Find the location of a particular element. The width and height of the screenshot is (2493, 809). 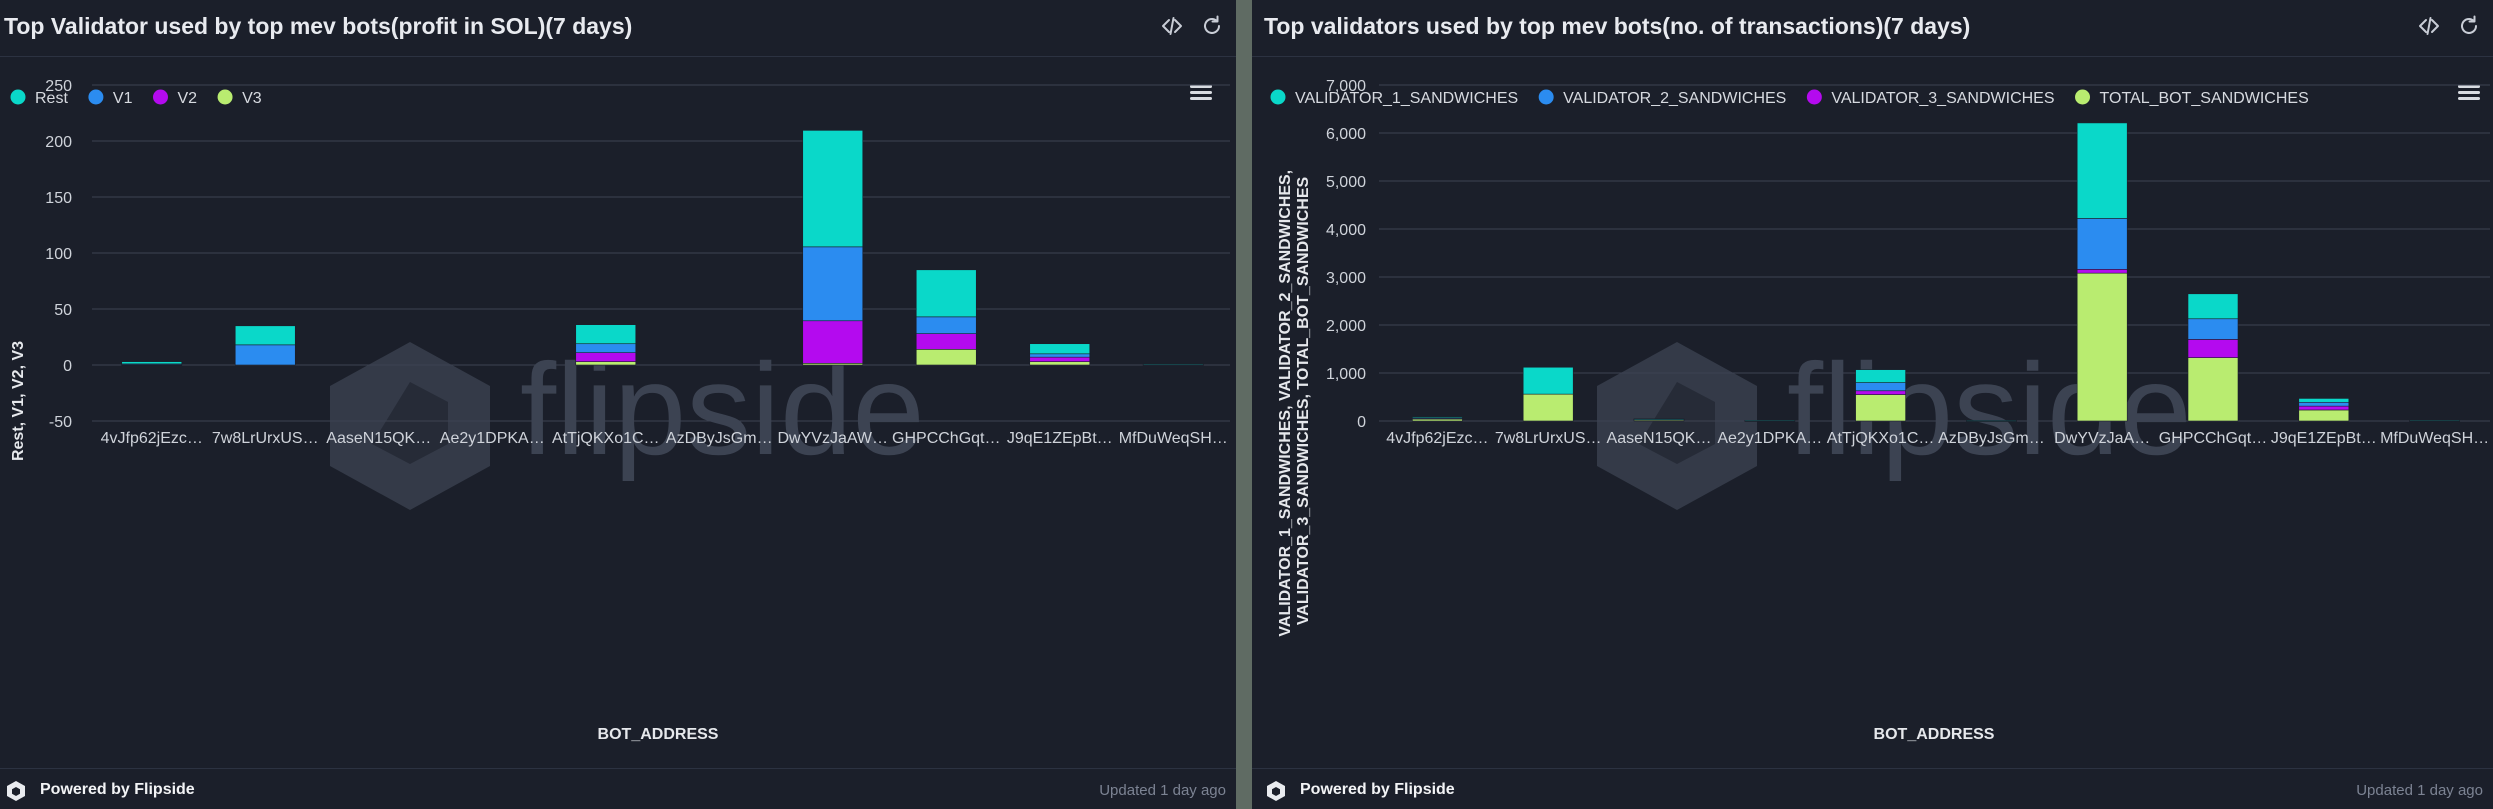

legend-item: VALIDATOR_3_SANDWICHES is located at coordinates (1930, 98).